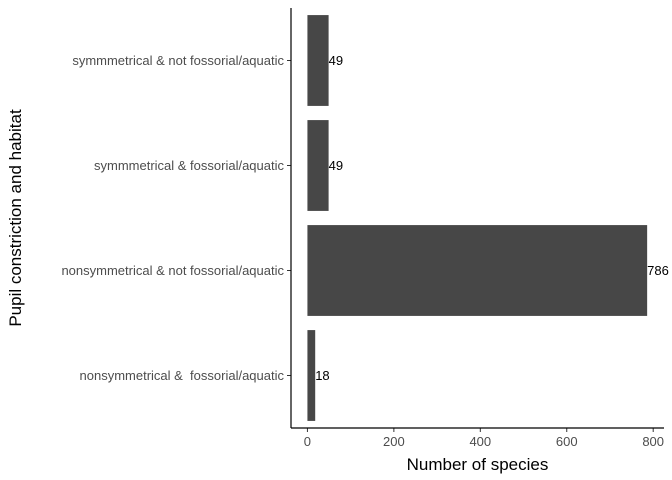 This screenshot has width=672, height=480. I want to click on x-tick-label: 400, so click(480, 441).